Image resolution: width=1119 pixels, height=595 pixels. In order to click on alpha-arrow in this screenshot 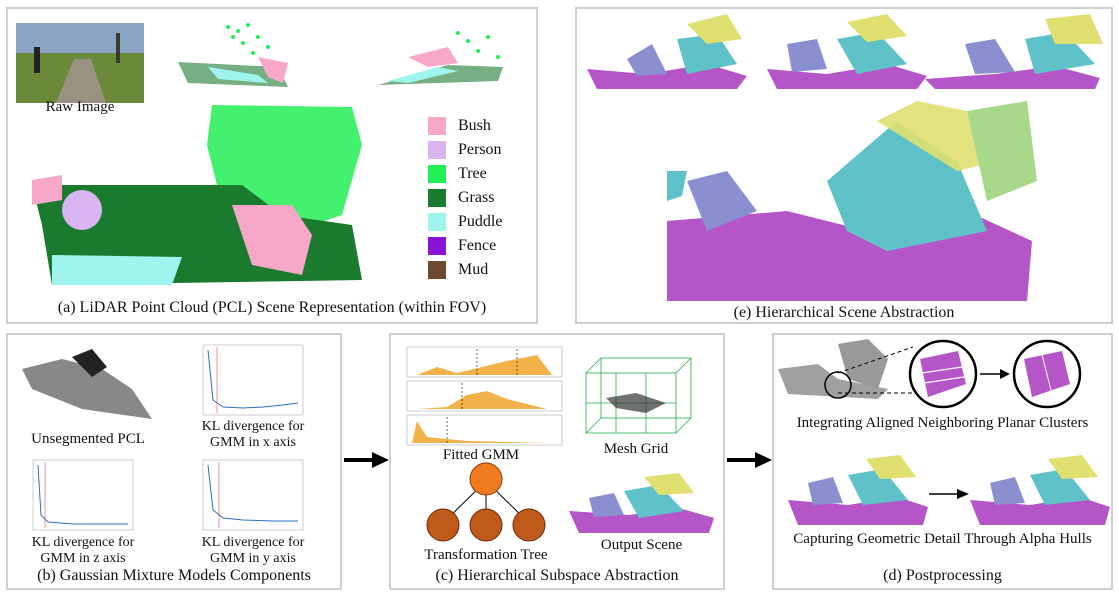, I will do `click(949, 494)`.